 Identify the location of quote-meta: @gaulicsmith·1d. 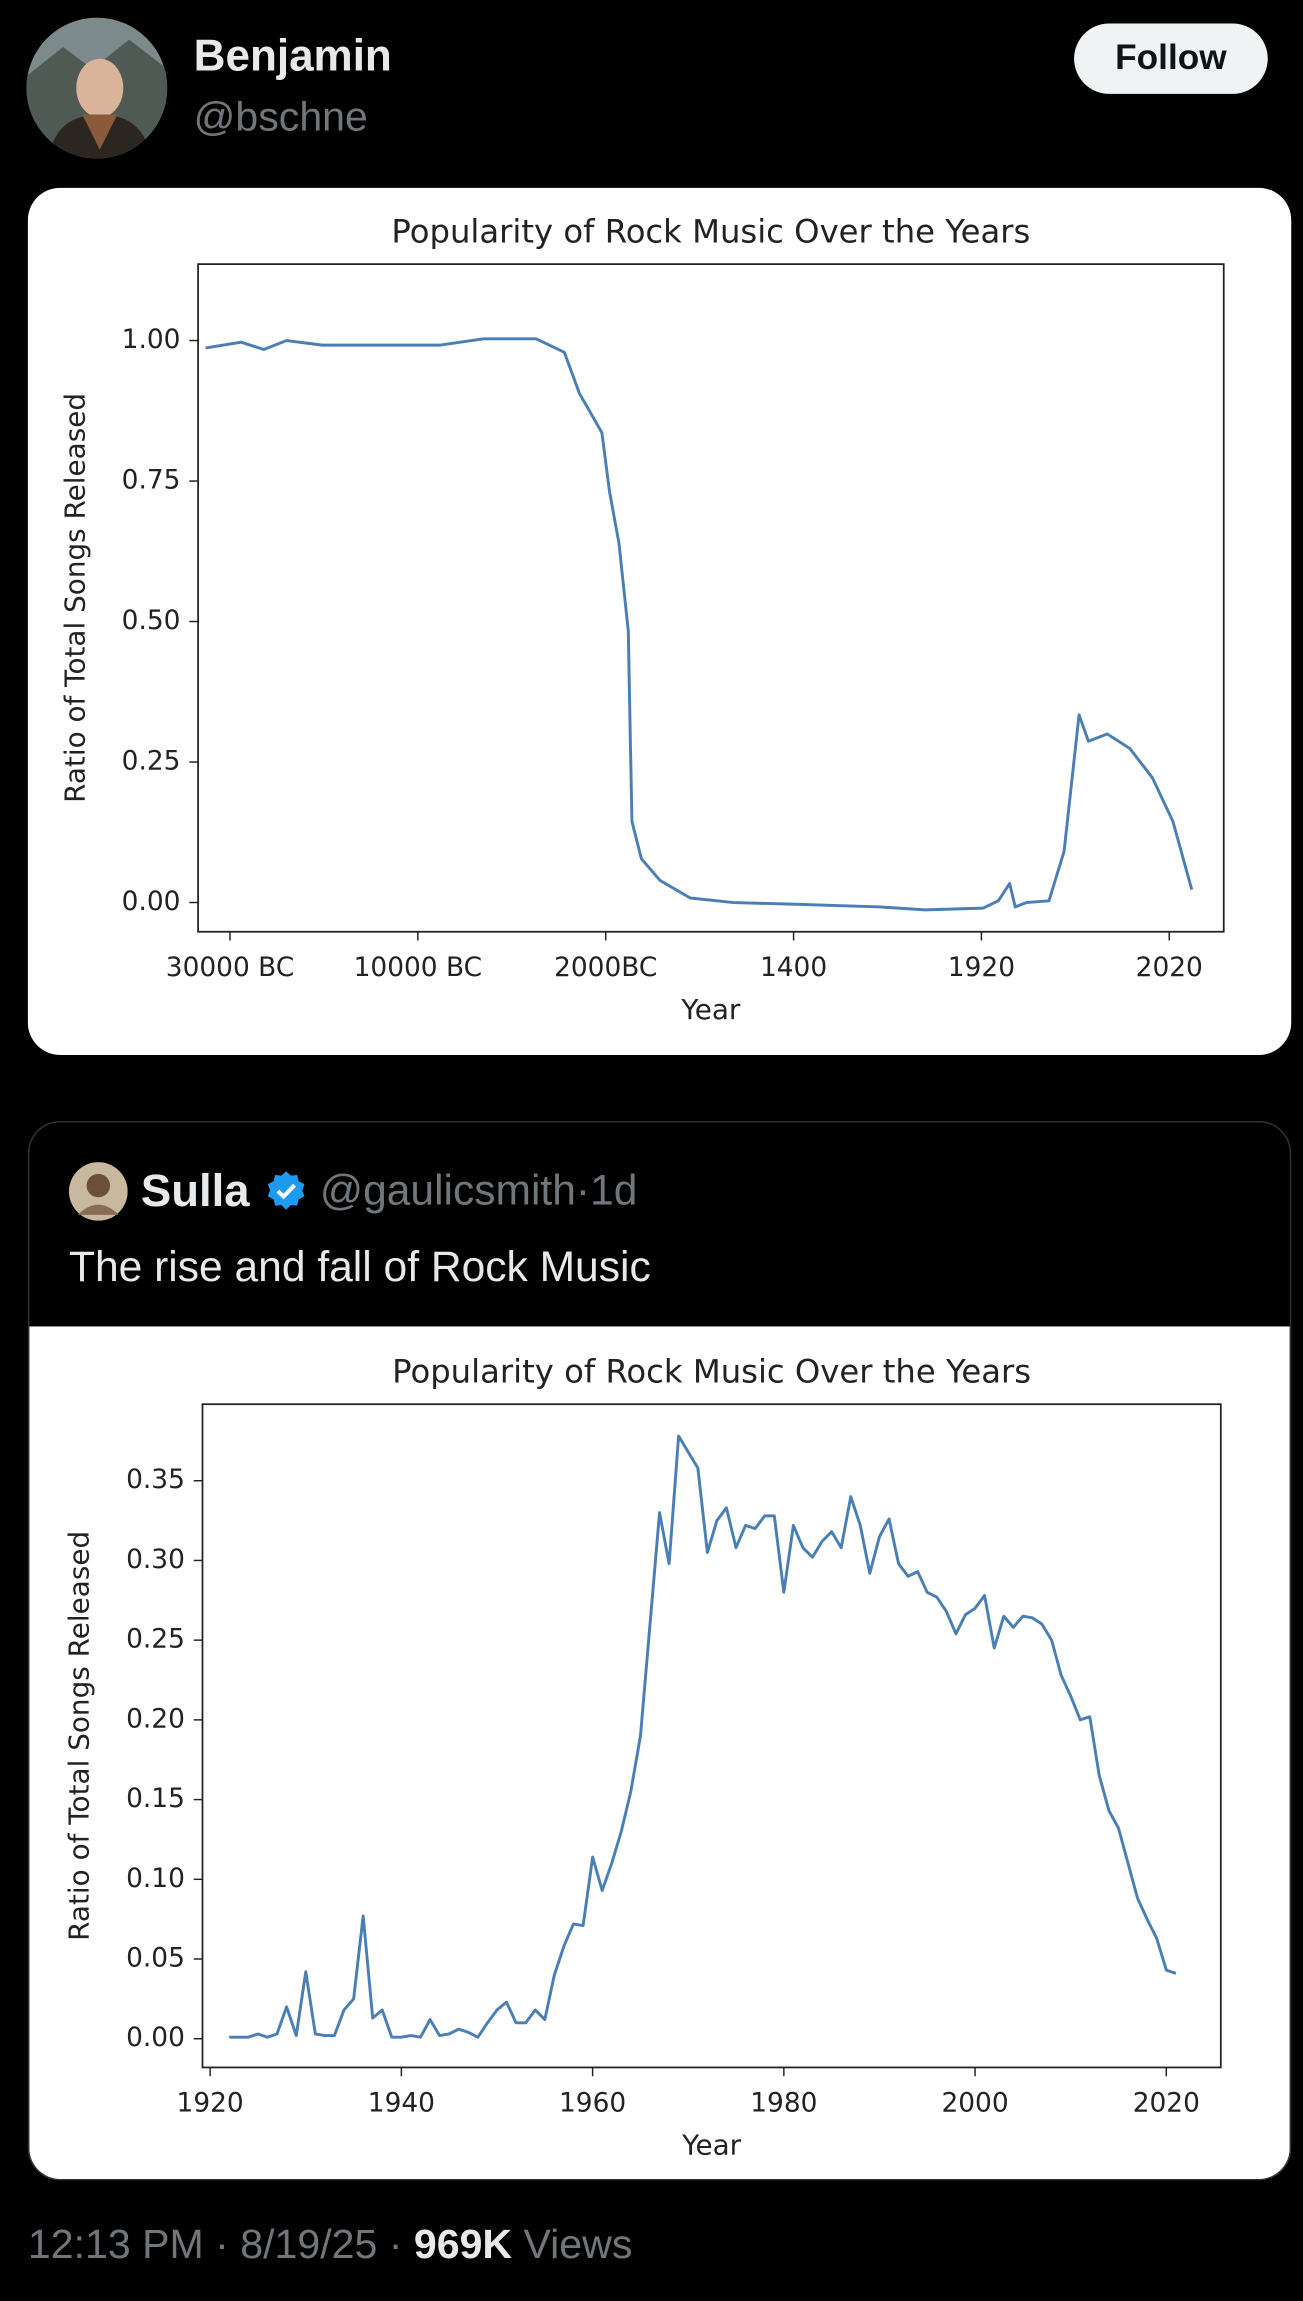
(479, 1192).